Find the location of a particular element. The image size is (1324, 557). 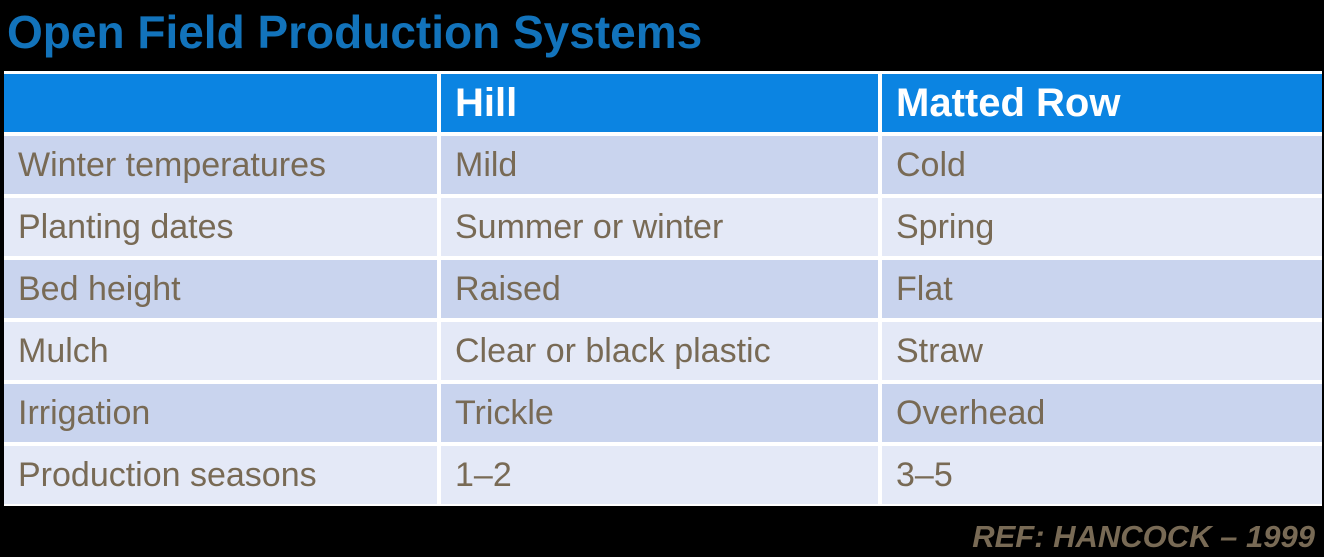

slide-title: Open Field Production Systems is located at coordinates (355, 32).